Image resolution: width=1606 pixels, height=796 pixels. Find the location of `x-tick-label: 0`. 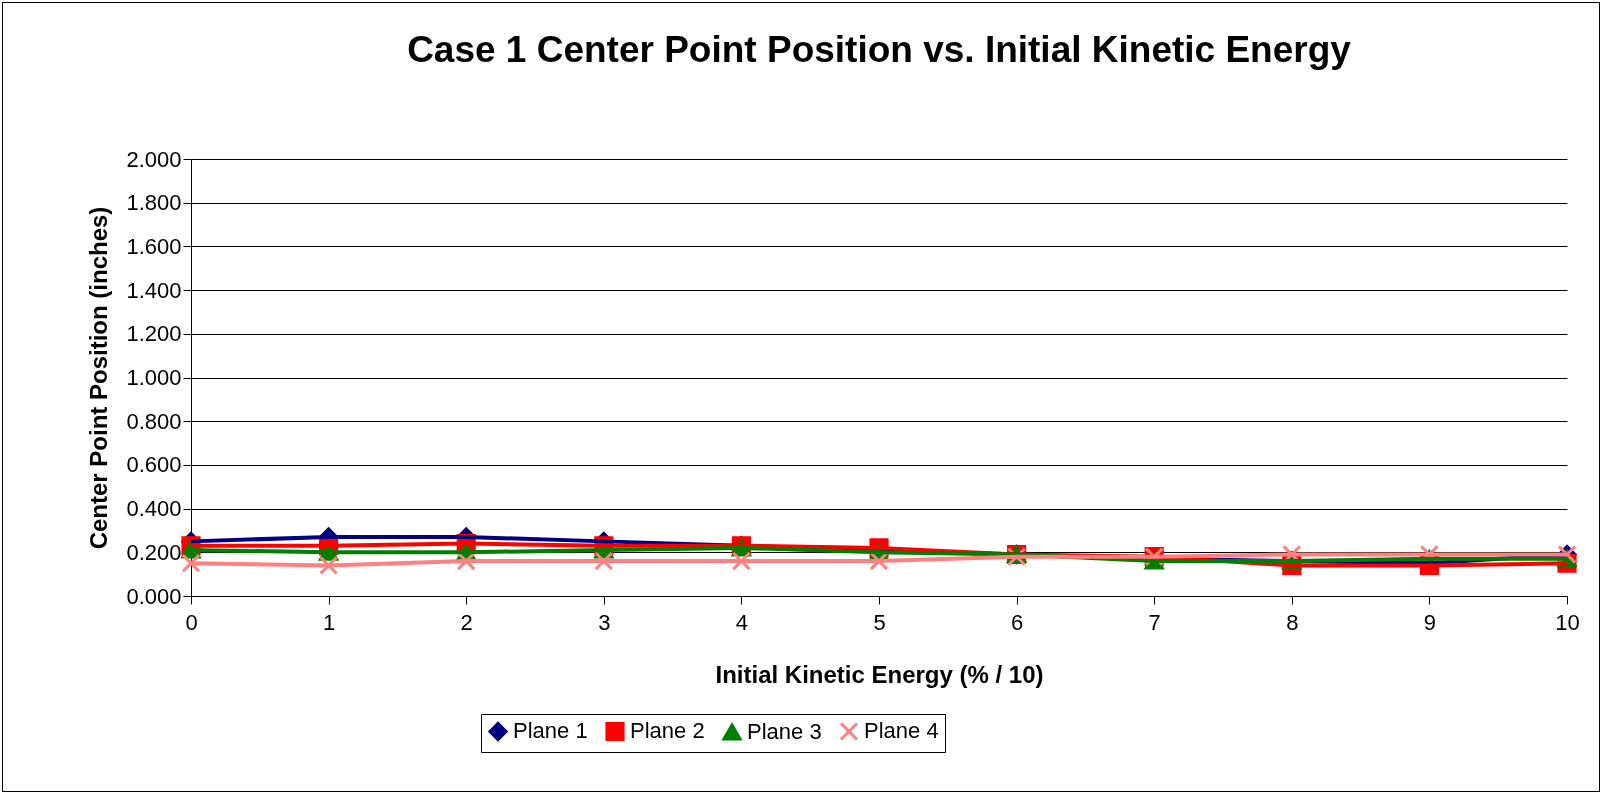

x-tick-label: 0 is located at coordinates (191, 622).